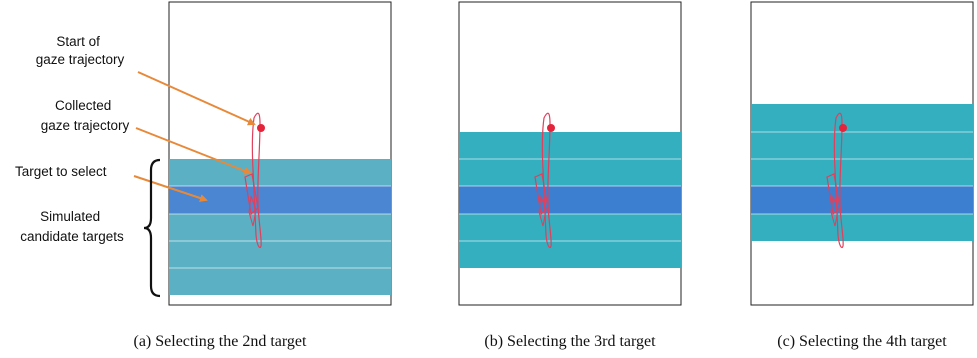 The width and height of the screenshot is (977, 358). I want to click on candidates-bracket, so click(152, 228).